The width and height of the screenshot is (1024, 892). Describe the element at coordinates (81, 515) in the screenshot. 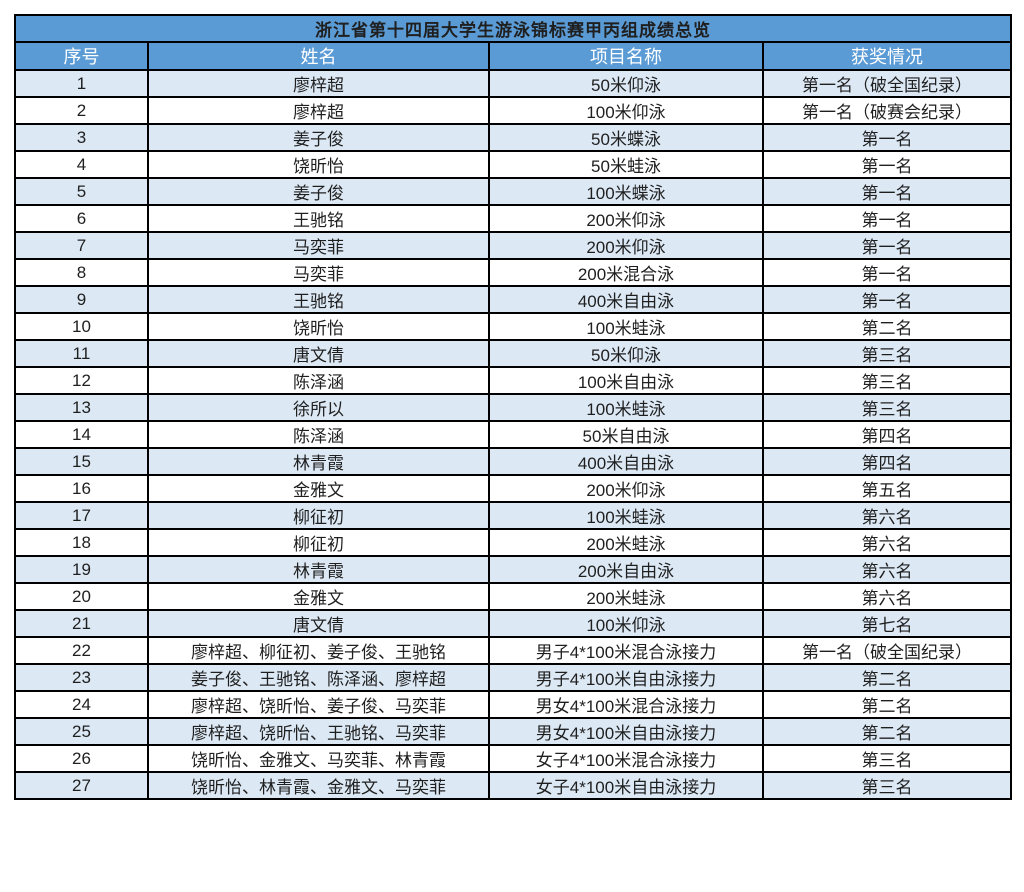

I see `cell-no: 17` at that location.